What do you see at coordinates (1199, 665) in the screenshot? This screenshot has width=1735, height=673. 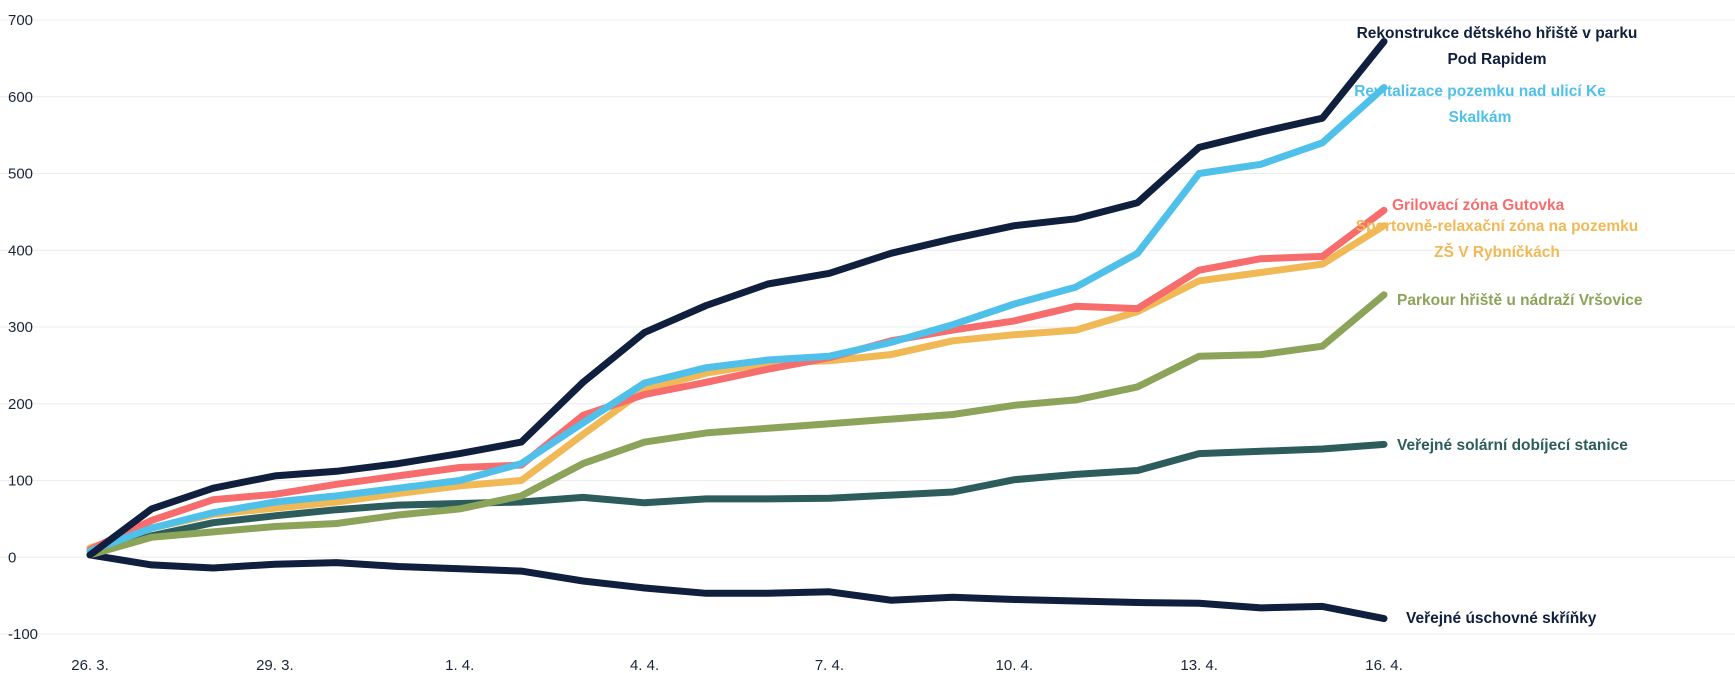 I see `x-tick-label: 13. 4.` at bounding box center [1199, 665].